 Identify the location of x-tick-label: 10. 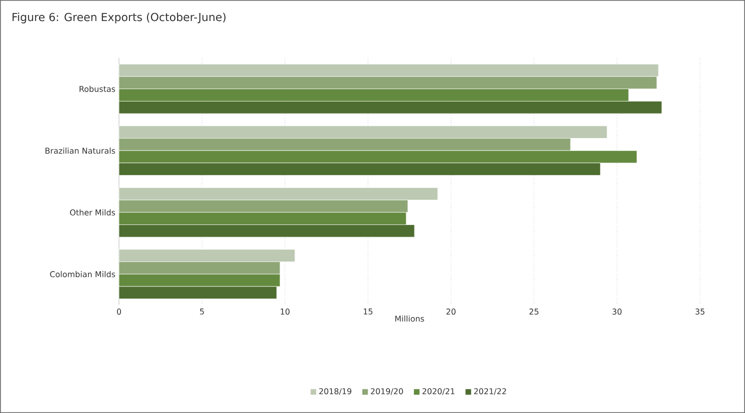
(285, 311).